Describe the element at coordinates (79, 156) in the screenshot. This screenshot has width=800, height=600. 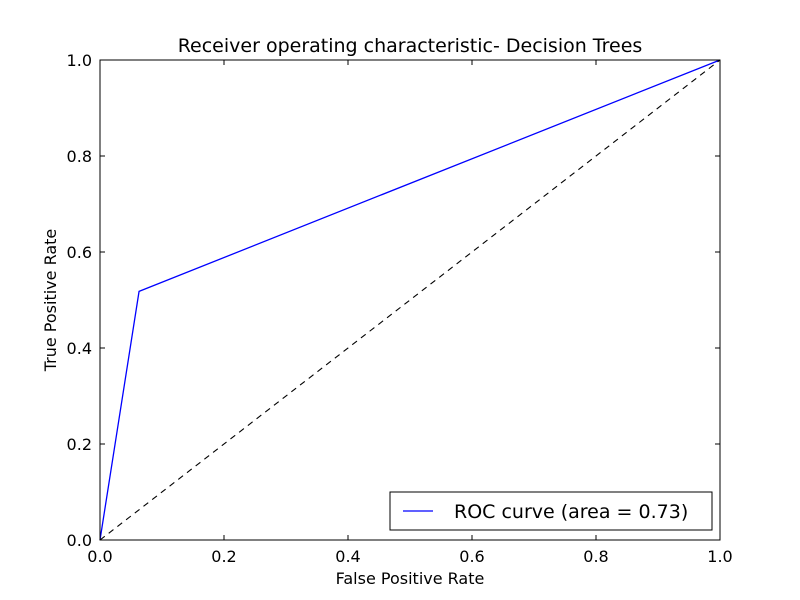
I see `y-tick-label: 0.8` at that location.